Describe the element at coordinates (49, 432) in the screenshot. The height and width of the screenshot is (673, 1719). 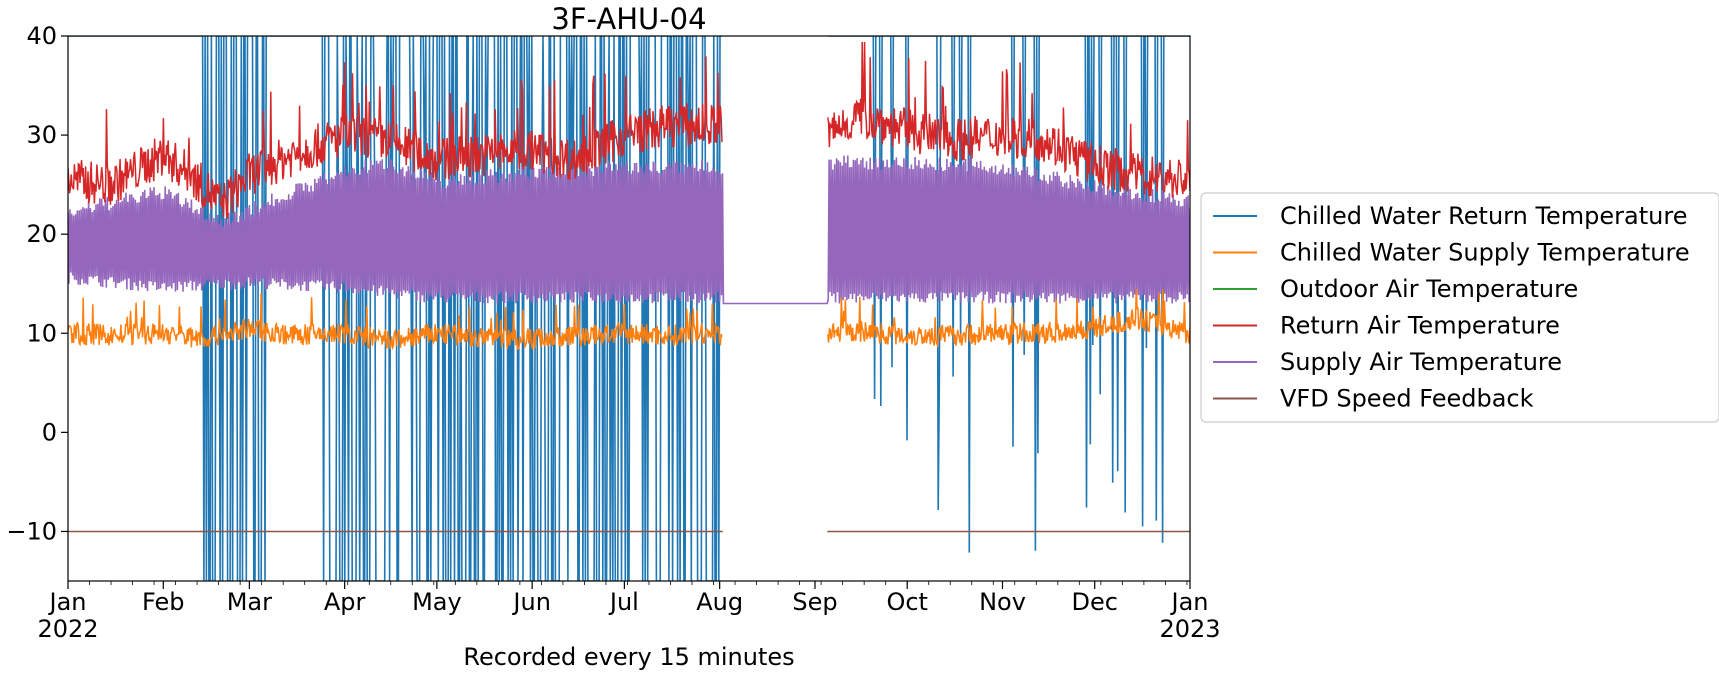
I see `y-tick-label: 0` at that location.